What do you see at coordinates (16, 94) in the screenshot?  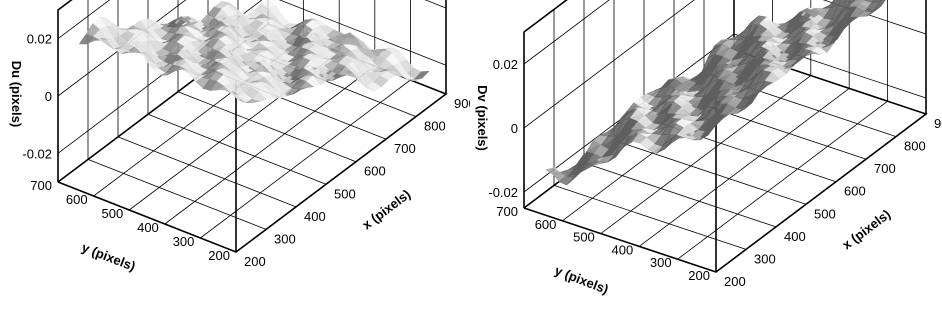 I see `z-axis-label: Du (pixels)` at bounding box center [16, 94].